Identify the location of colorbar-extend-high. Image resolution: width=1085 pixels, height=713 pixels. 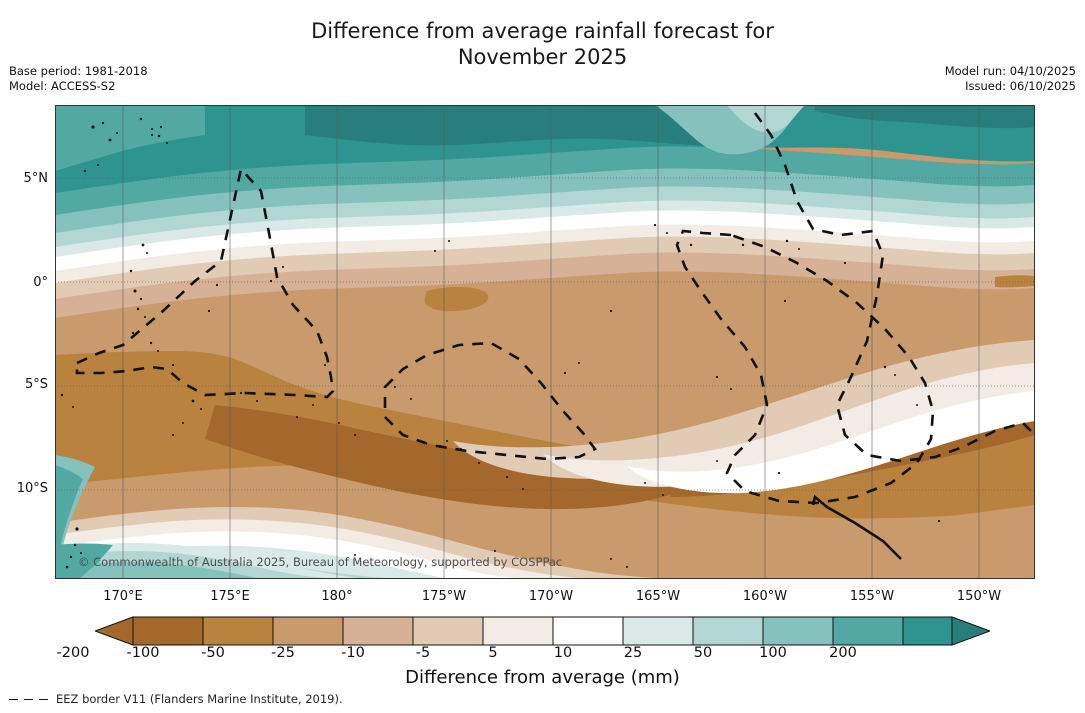
(970, 631).